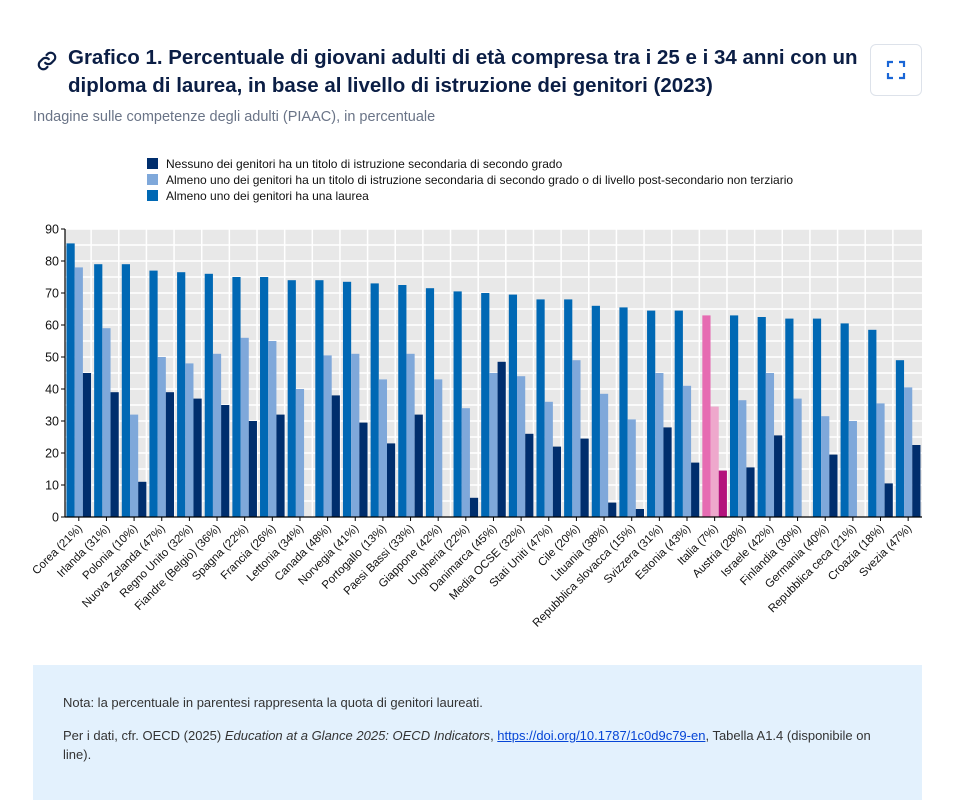 The height and width of the screenshot is (809, 964). Describe the element at coordinates (52, 294) in the screenshot. I see `y-tick-label: 70` at that location.